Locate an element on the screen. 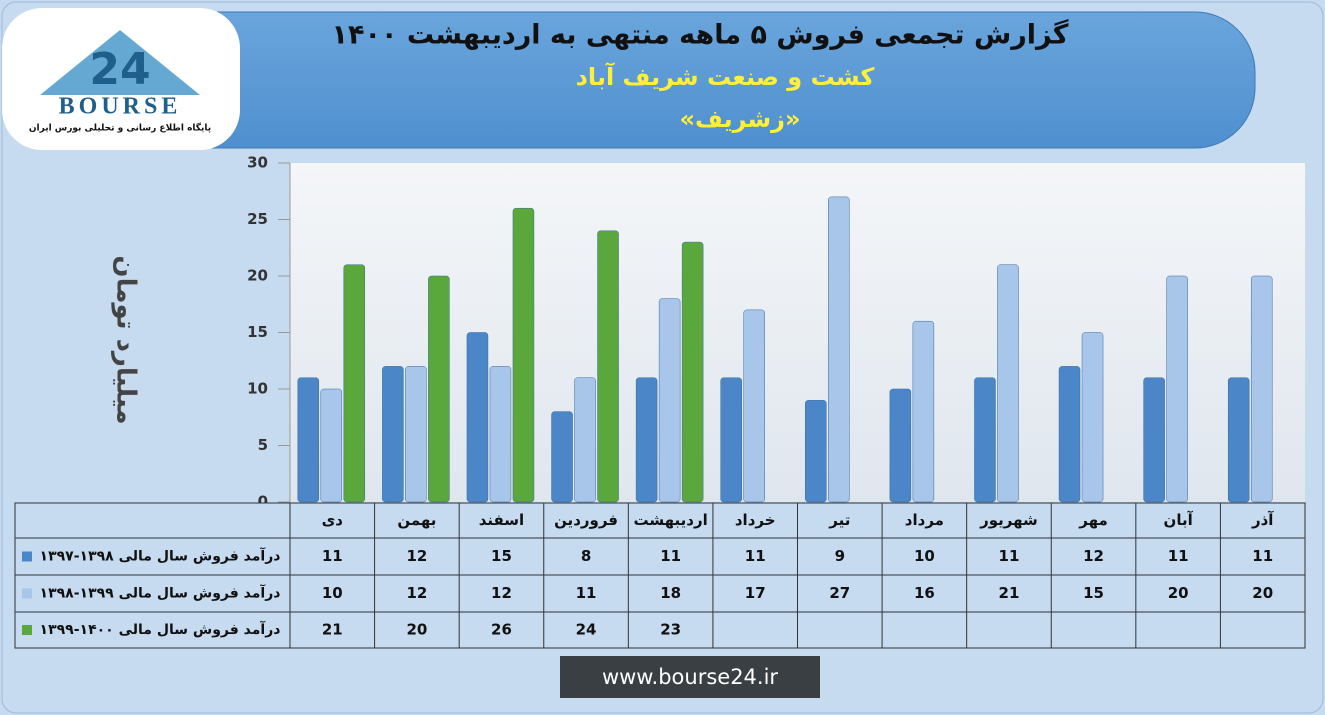 This screenshot has width=1325, height=715. table-value: 18 is located at coordinates (670, 593).